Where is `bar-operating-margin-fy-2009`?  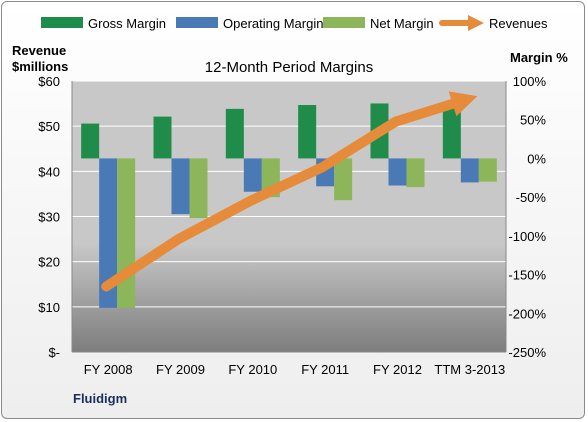
bar-operating-margin-fy-2009 is located at coordinates (180, 186).